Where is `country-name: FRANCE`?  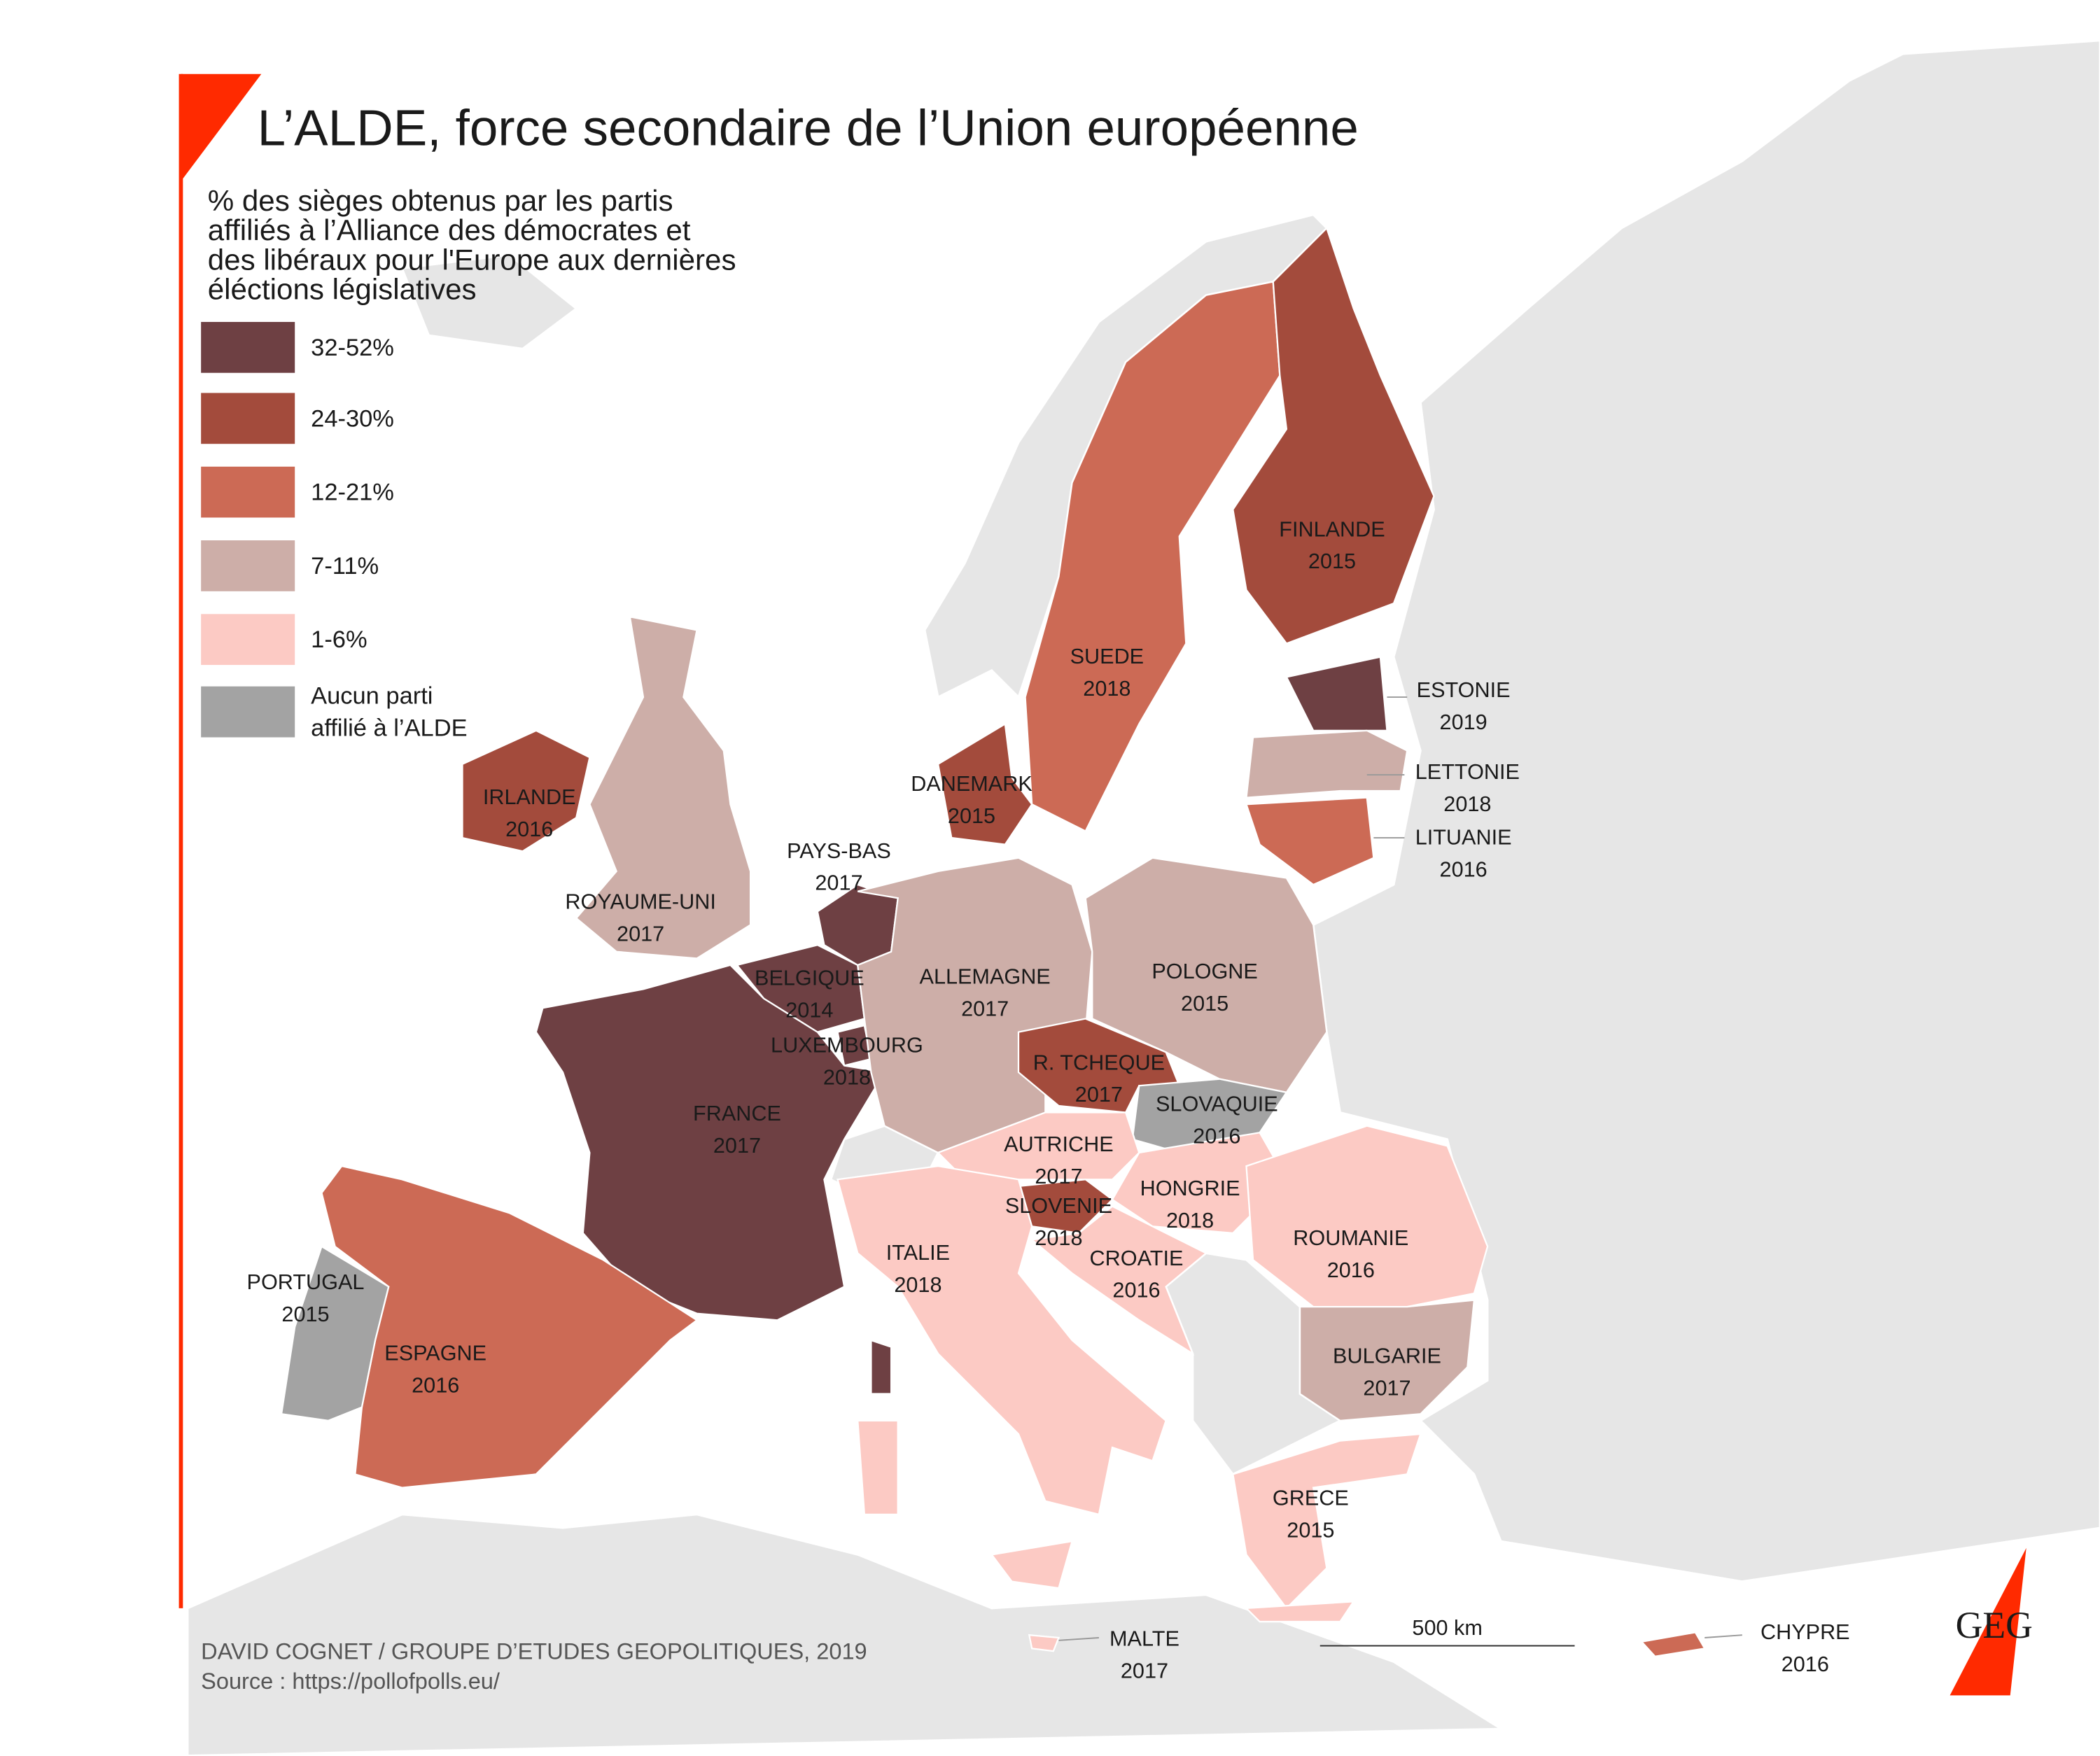
country-name: FRANCE is located at coordinates (737, 1113).